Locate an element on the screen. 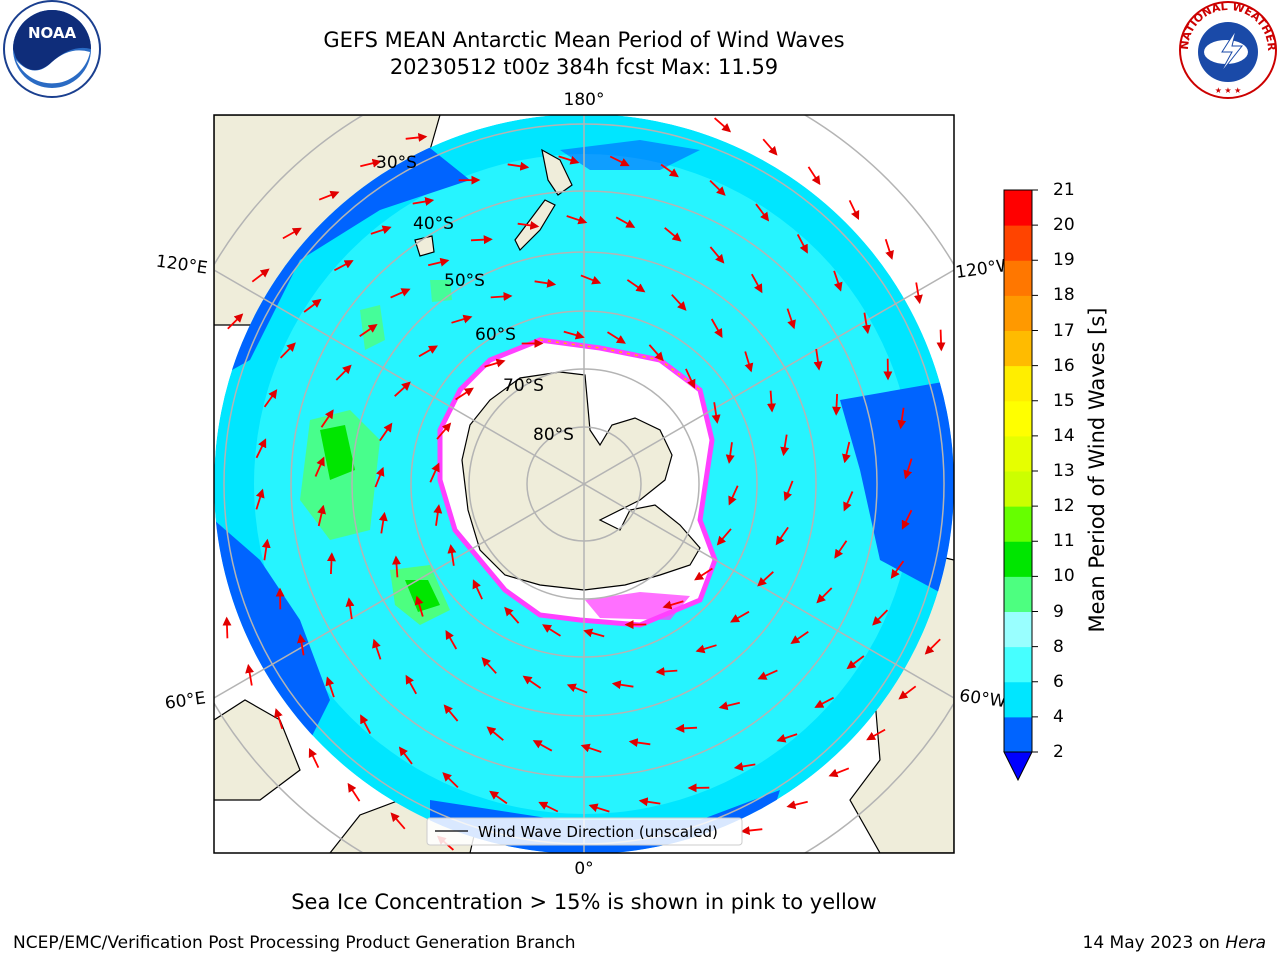 The height and width of the screenshot is (960, 1280). colorbar-tick-label: 15 is located at coordinates (1064, 400).